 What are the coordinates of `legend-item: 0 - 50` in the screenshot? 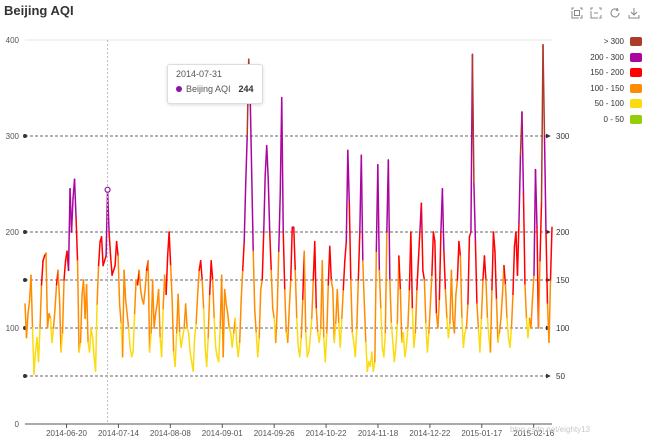 It's located at (597, 120).